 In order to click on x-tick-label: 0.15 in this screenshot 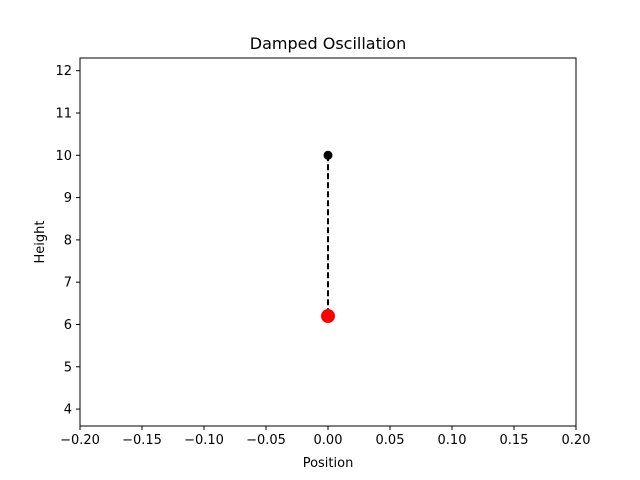, I will do `click(514, 440)`.